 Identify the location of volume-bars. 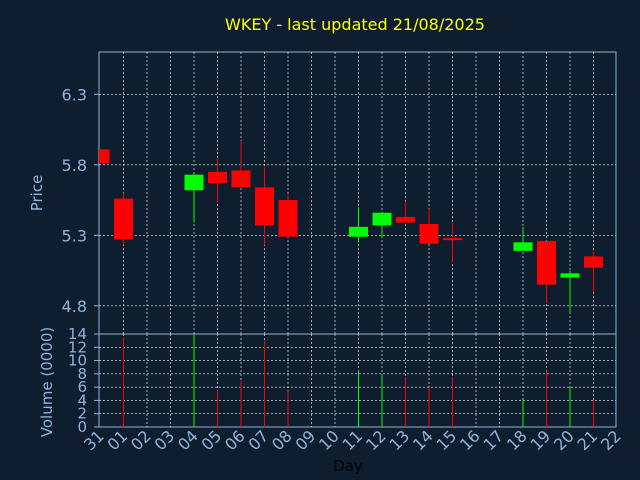
(358, 380).